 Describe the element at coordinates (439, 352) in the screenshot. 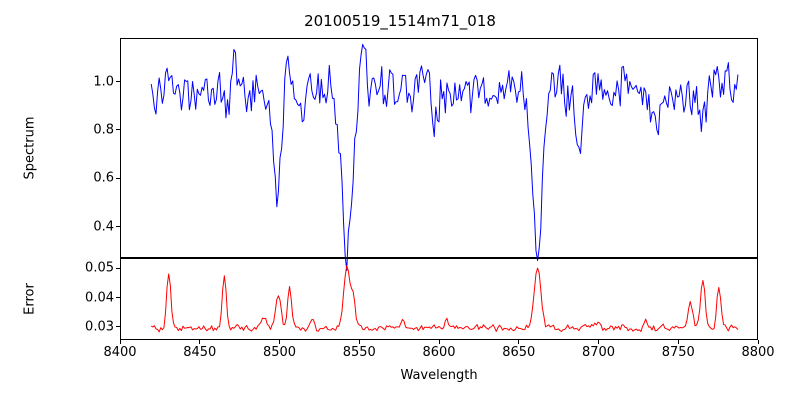

I see `x-tick-label: 8600` at that location.